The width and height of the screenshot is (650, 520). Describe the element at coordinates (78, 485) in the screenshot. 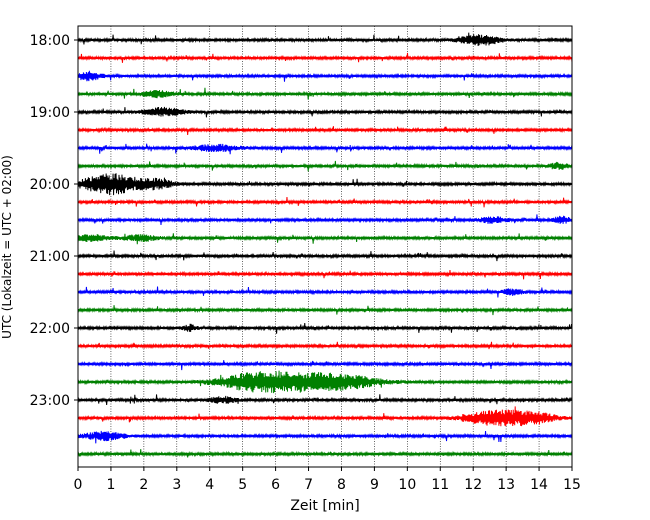

I see `x-tick-label: 0` at that location.